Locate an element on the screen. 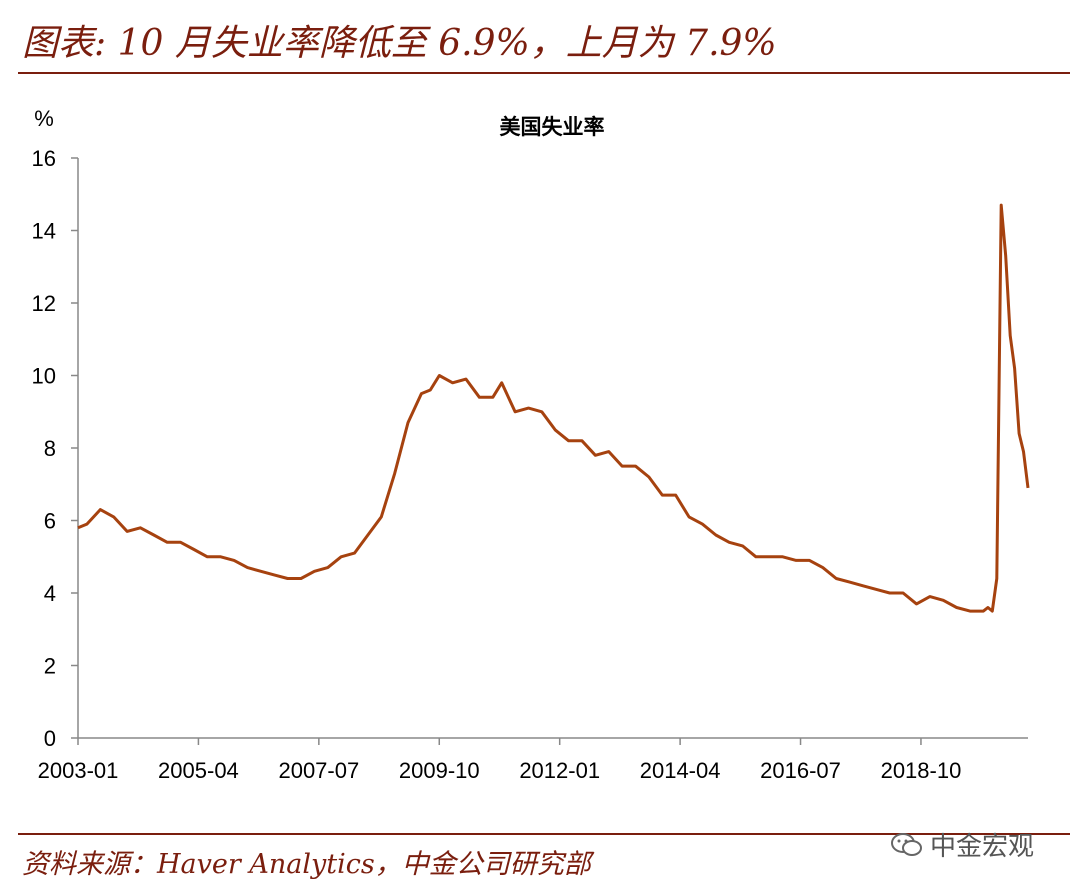  x-tick-label: 2016-07 is located at coordinates (800, 770).